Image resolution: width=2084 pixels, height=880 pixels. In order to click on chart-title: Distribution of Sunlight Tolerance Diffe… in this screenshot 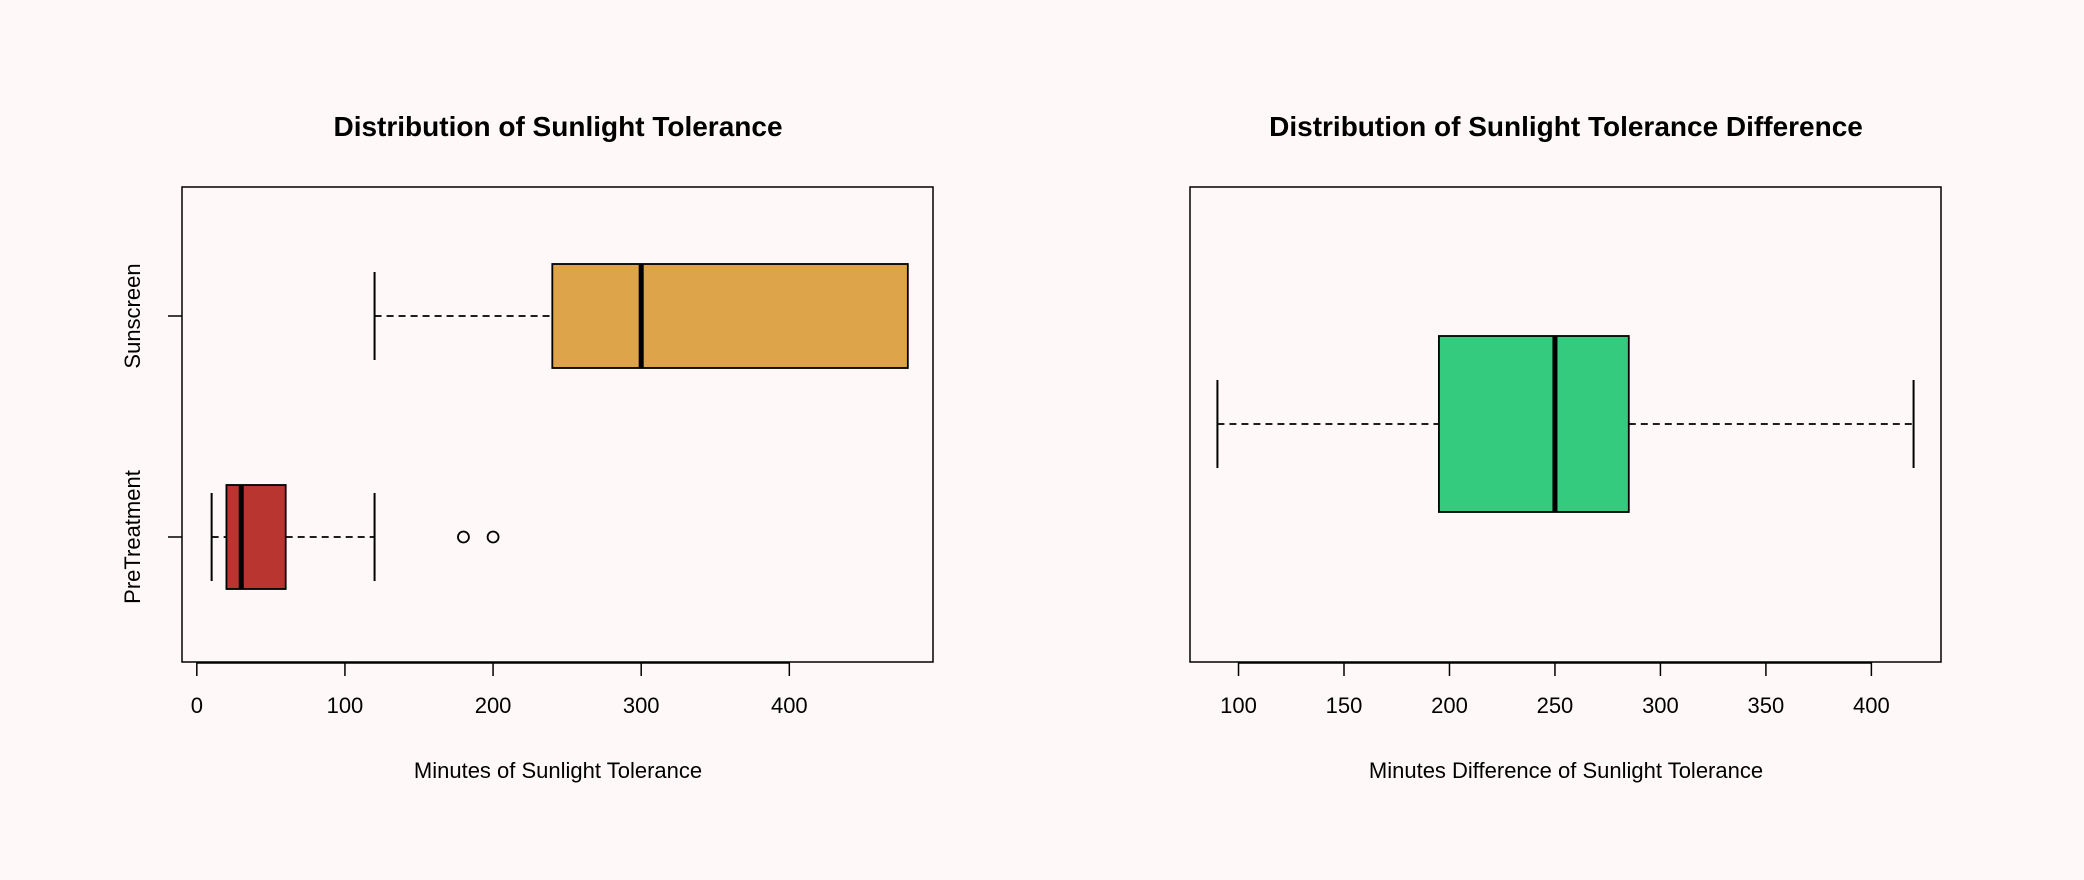, I will do `click(1566, 126)`.